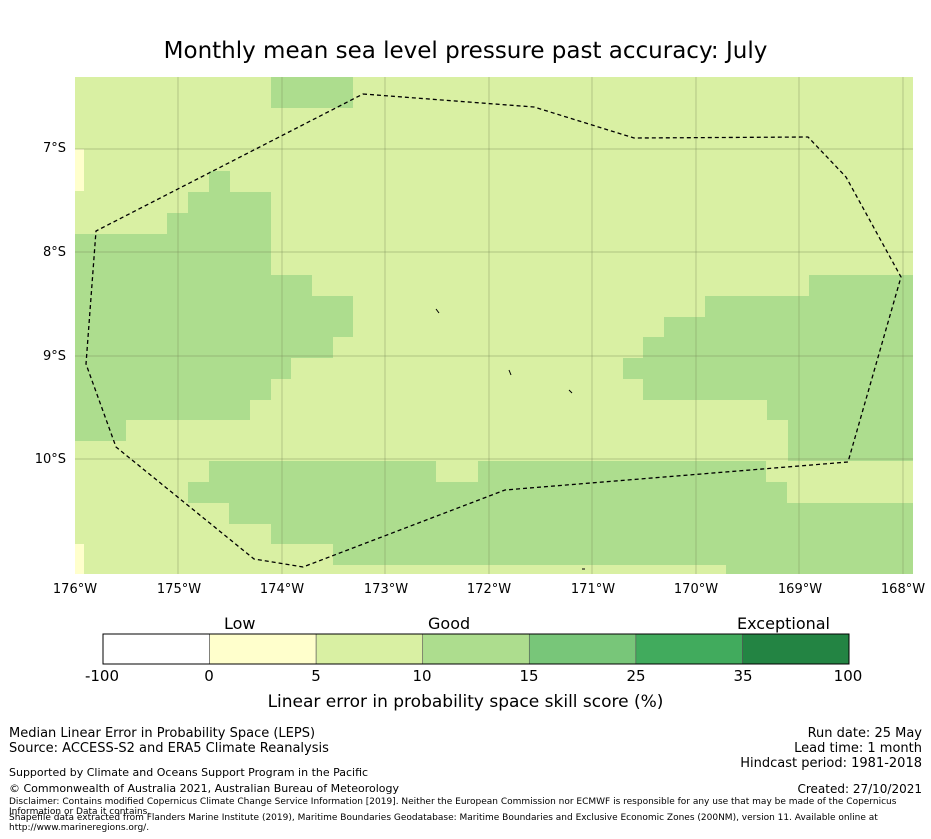 The width and height of the screenshot is (931, 839). Describe the element at coordinates (831, 763) in the screenshot. I see `hindcast-period: Hindcast period: 1981-2018` at that location.